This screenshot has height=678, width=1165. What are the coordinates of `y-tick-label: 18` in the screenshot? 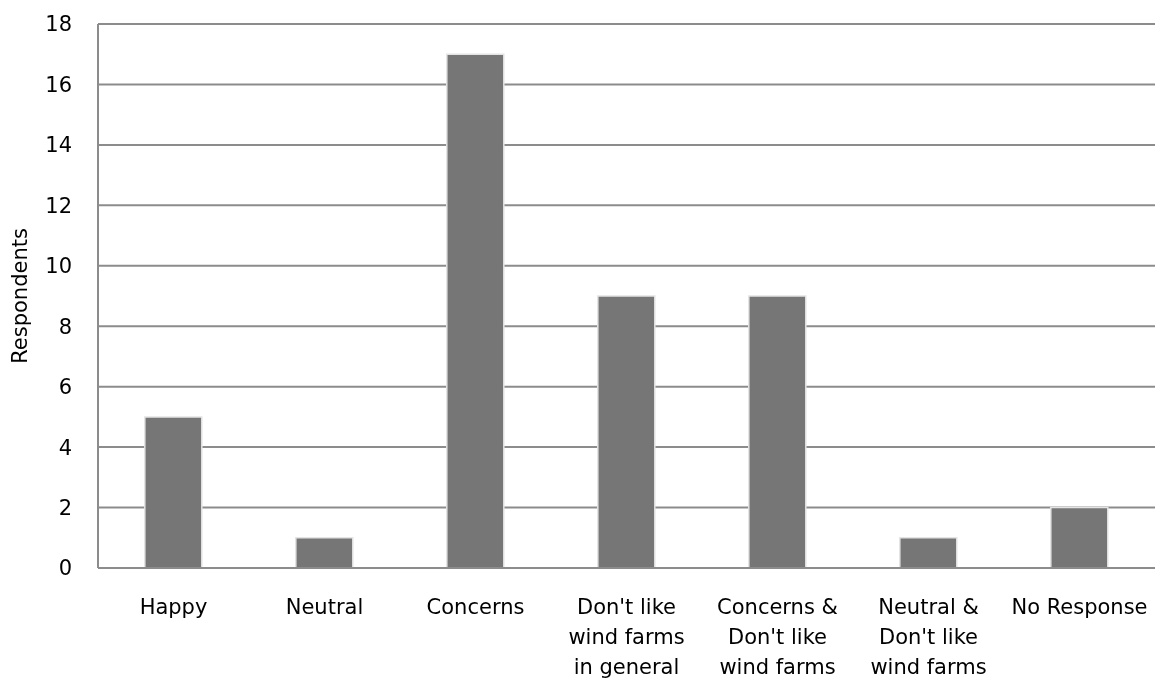 It's located at (58, 24).